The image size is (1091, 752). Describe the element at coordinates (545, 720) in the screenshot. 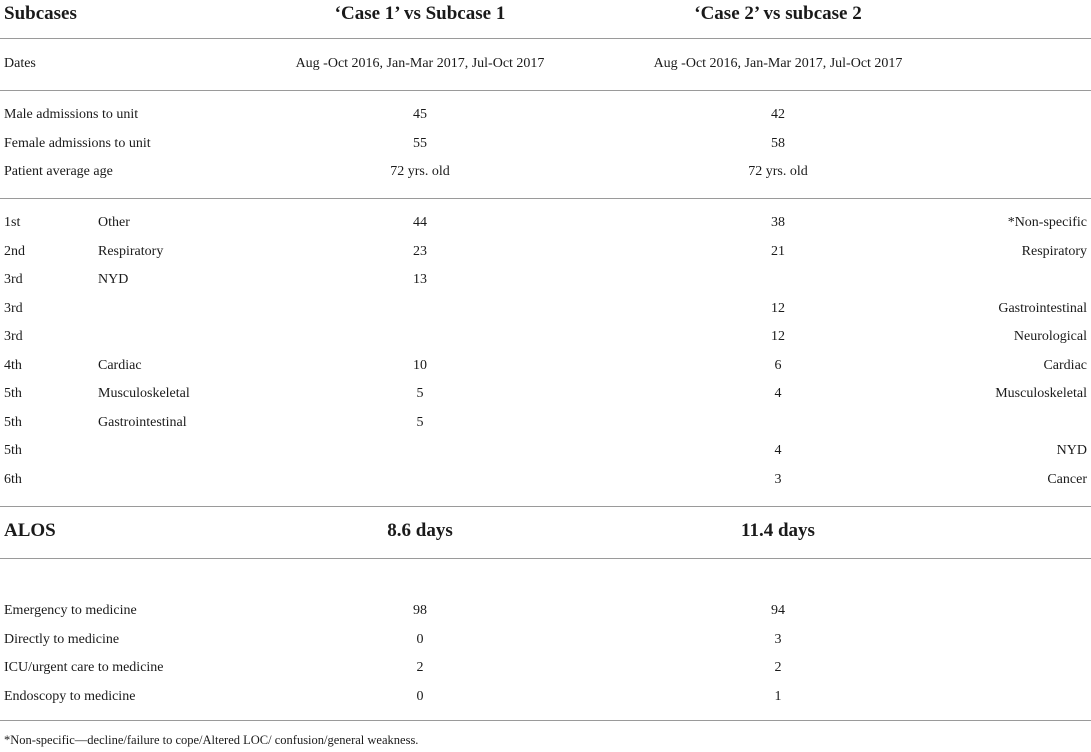

I see `rule-before-footnote` at that location.